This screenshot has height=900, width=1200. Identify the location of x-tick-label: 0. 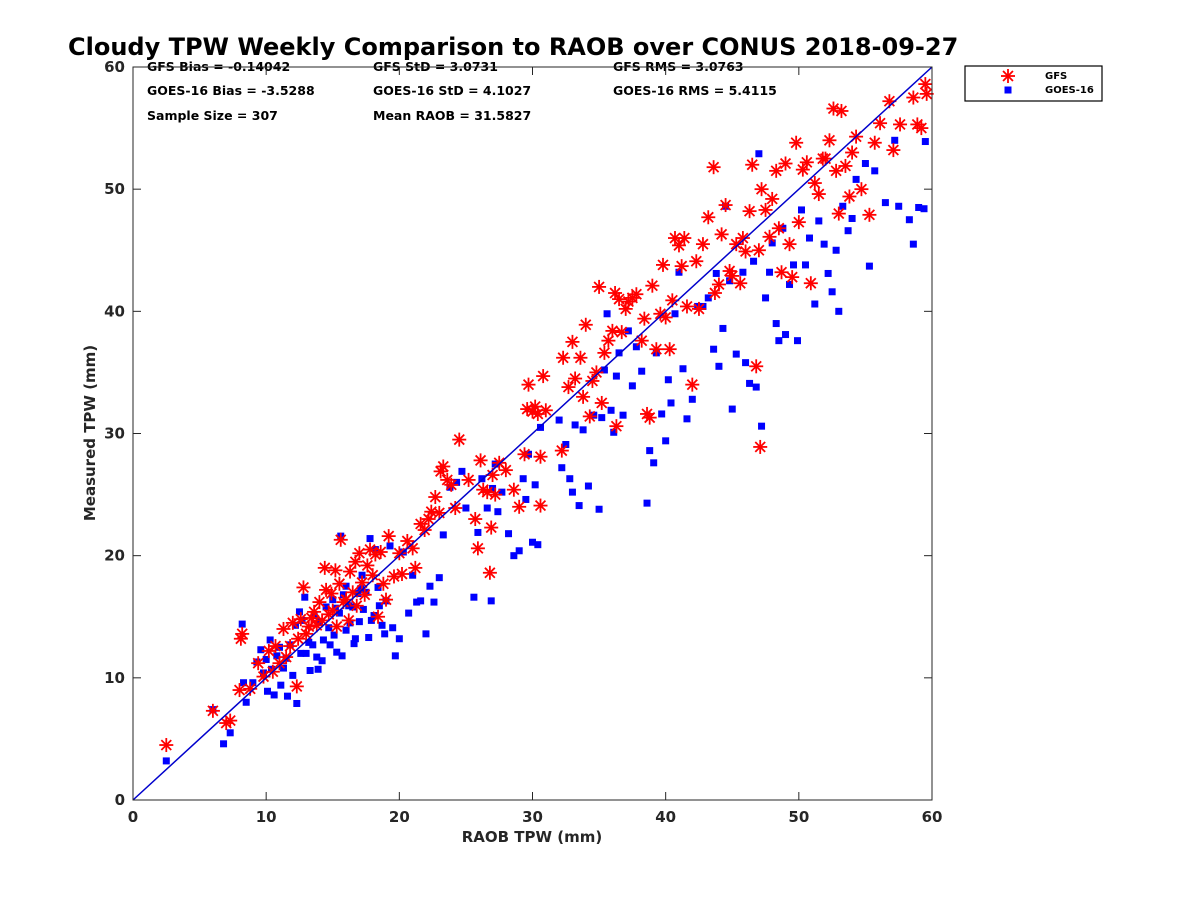
(133, 817).